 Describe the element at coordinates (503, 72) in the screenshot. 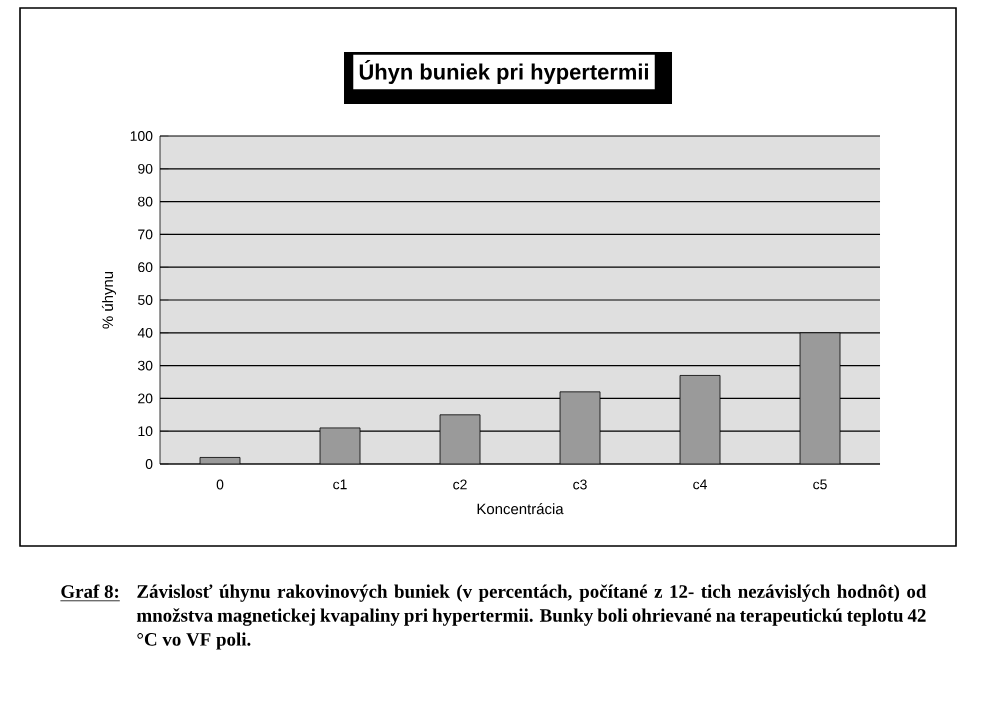

I see `chart-title: Úhyn buniek pri hypertermii` at that location.